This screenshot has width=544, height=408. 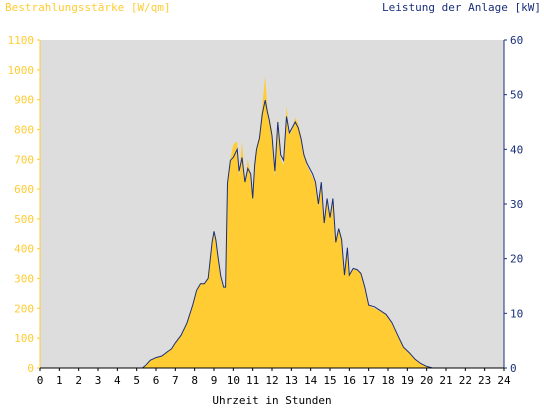 What do you see at coordinates (516, 204) in the screenshot?
I see `right-y-tick-label: 30` at bounding box center [516, 204].